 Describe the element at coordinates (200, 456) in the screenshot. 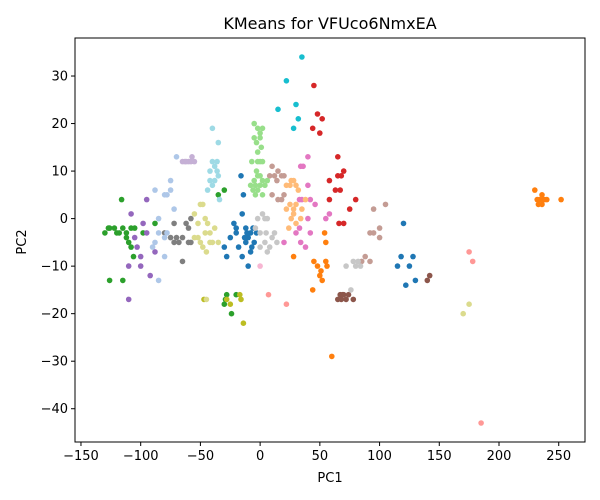

I see `x-tick-label: −50` at that location.